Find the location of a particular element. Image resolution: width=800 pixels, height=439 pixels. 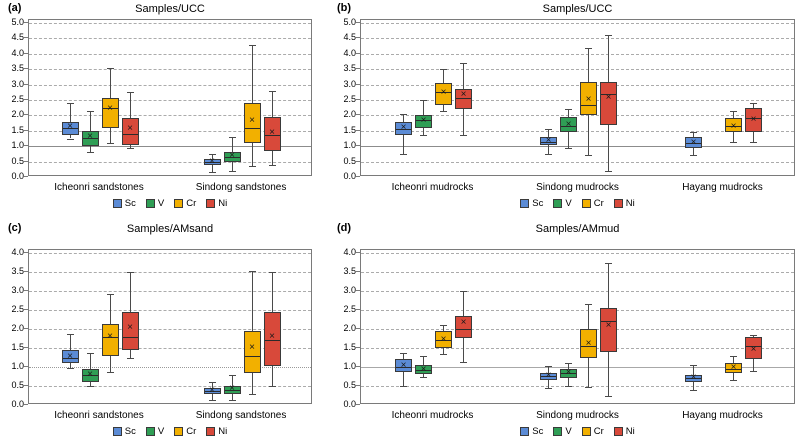

whisker-sc is located at coordinates (70, 121).